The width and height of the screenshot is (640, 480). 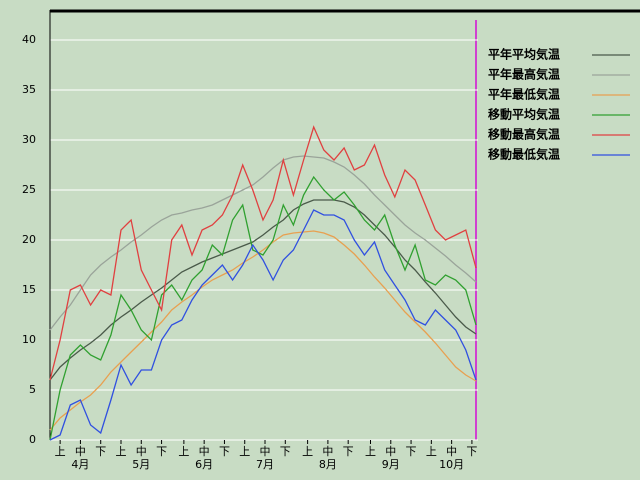 What do you see at coordinates (29, 339) in the screenshot?
I see `y-tick-label: 10` at bounding box center [29, 339].